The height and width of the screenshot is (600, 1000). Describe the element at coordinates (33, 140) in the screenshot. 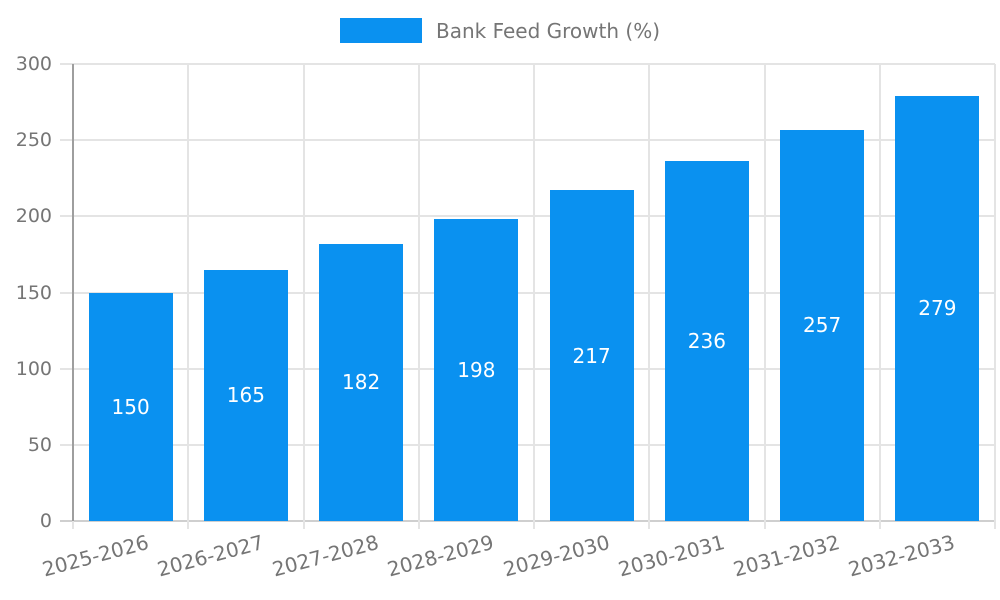

I see `y-tick-label: 250` at that location.